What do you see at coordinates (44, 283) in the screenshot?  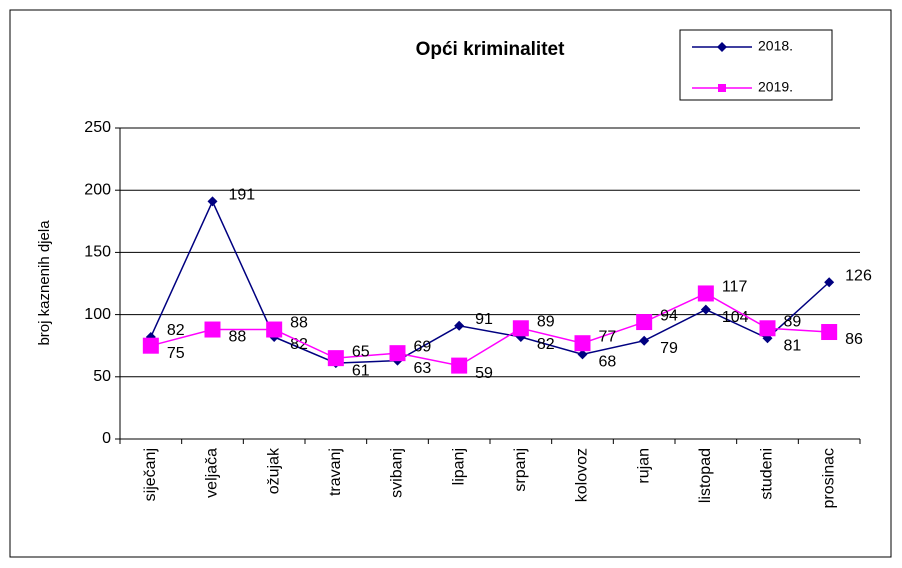 I see `y-axis-label: broj kaznenih djela` at bounding box center [44, 283].